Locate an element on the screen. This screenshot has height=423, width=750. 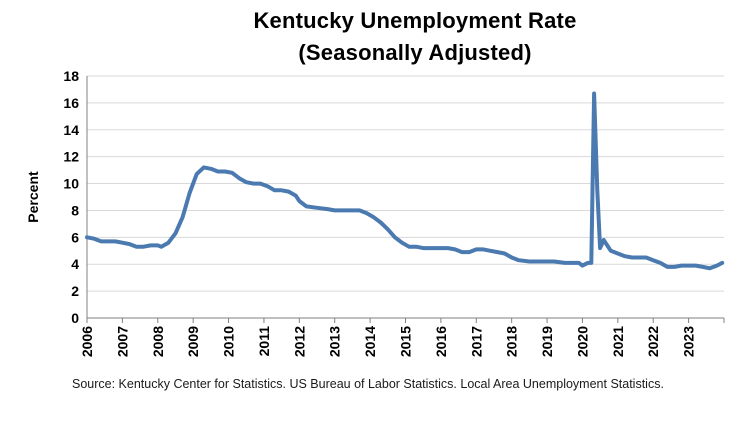
y-axis-ticks: 0 2 4 6 8 10 12 14 16 18 is located at coordinates (71, 197).